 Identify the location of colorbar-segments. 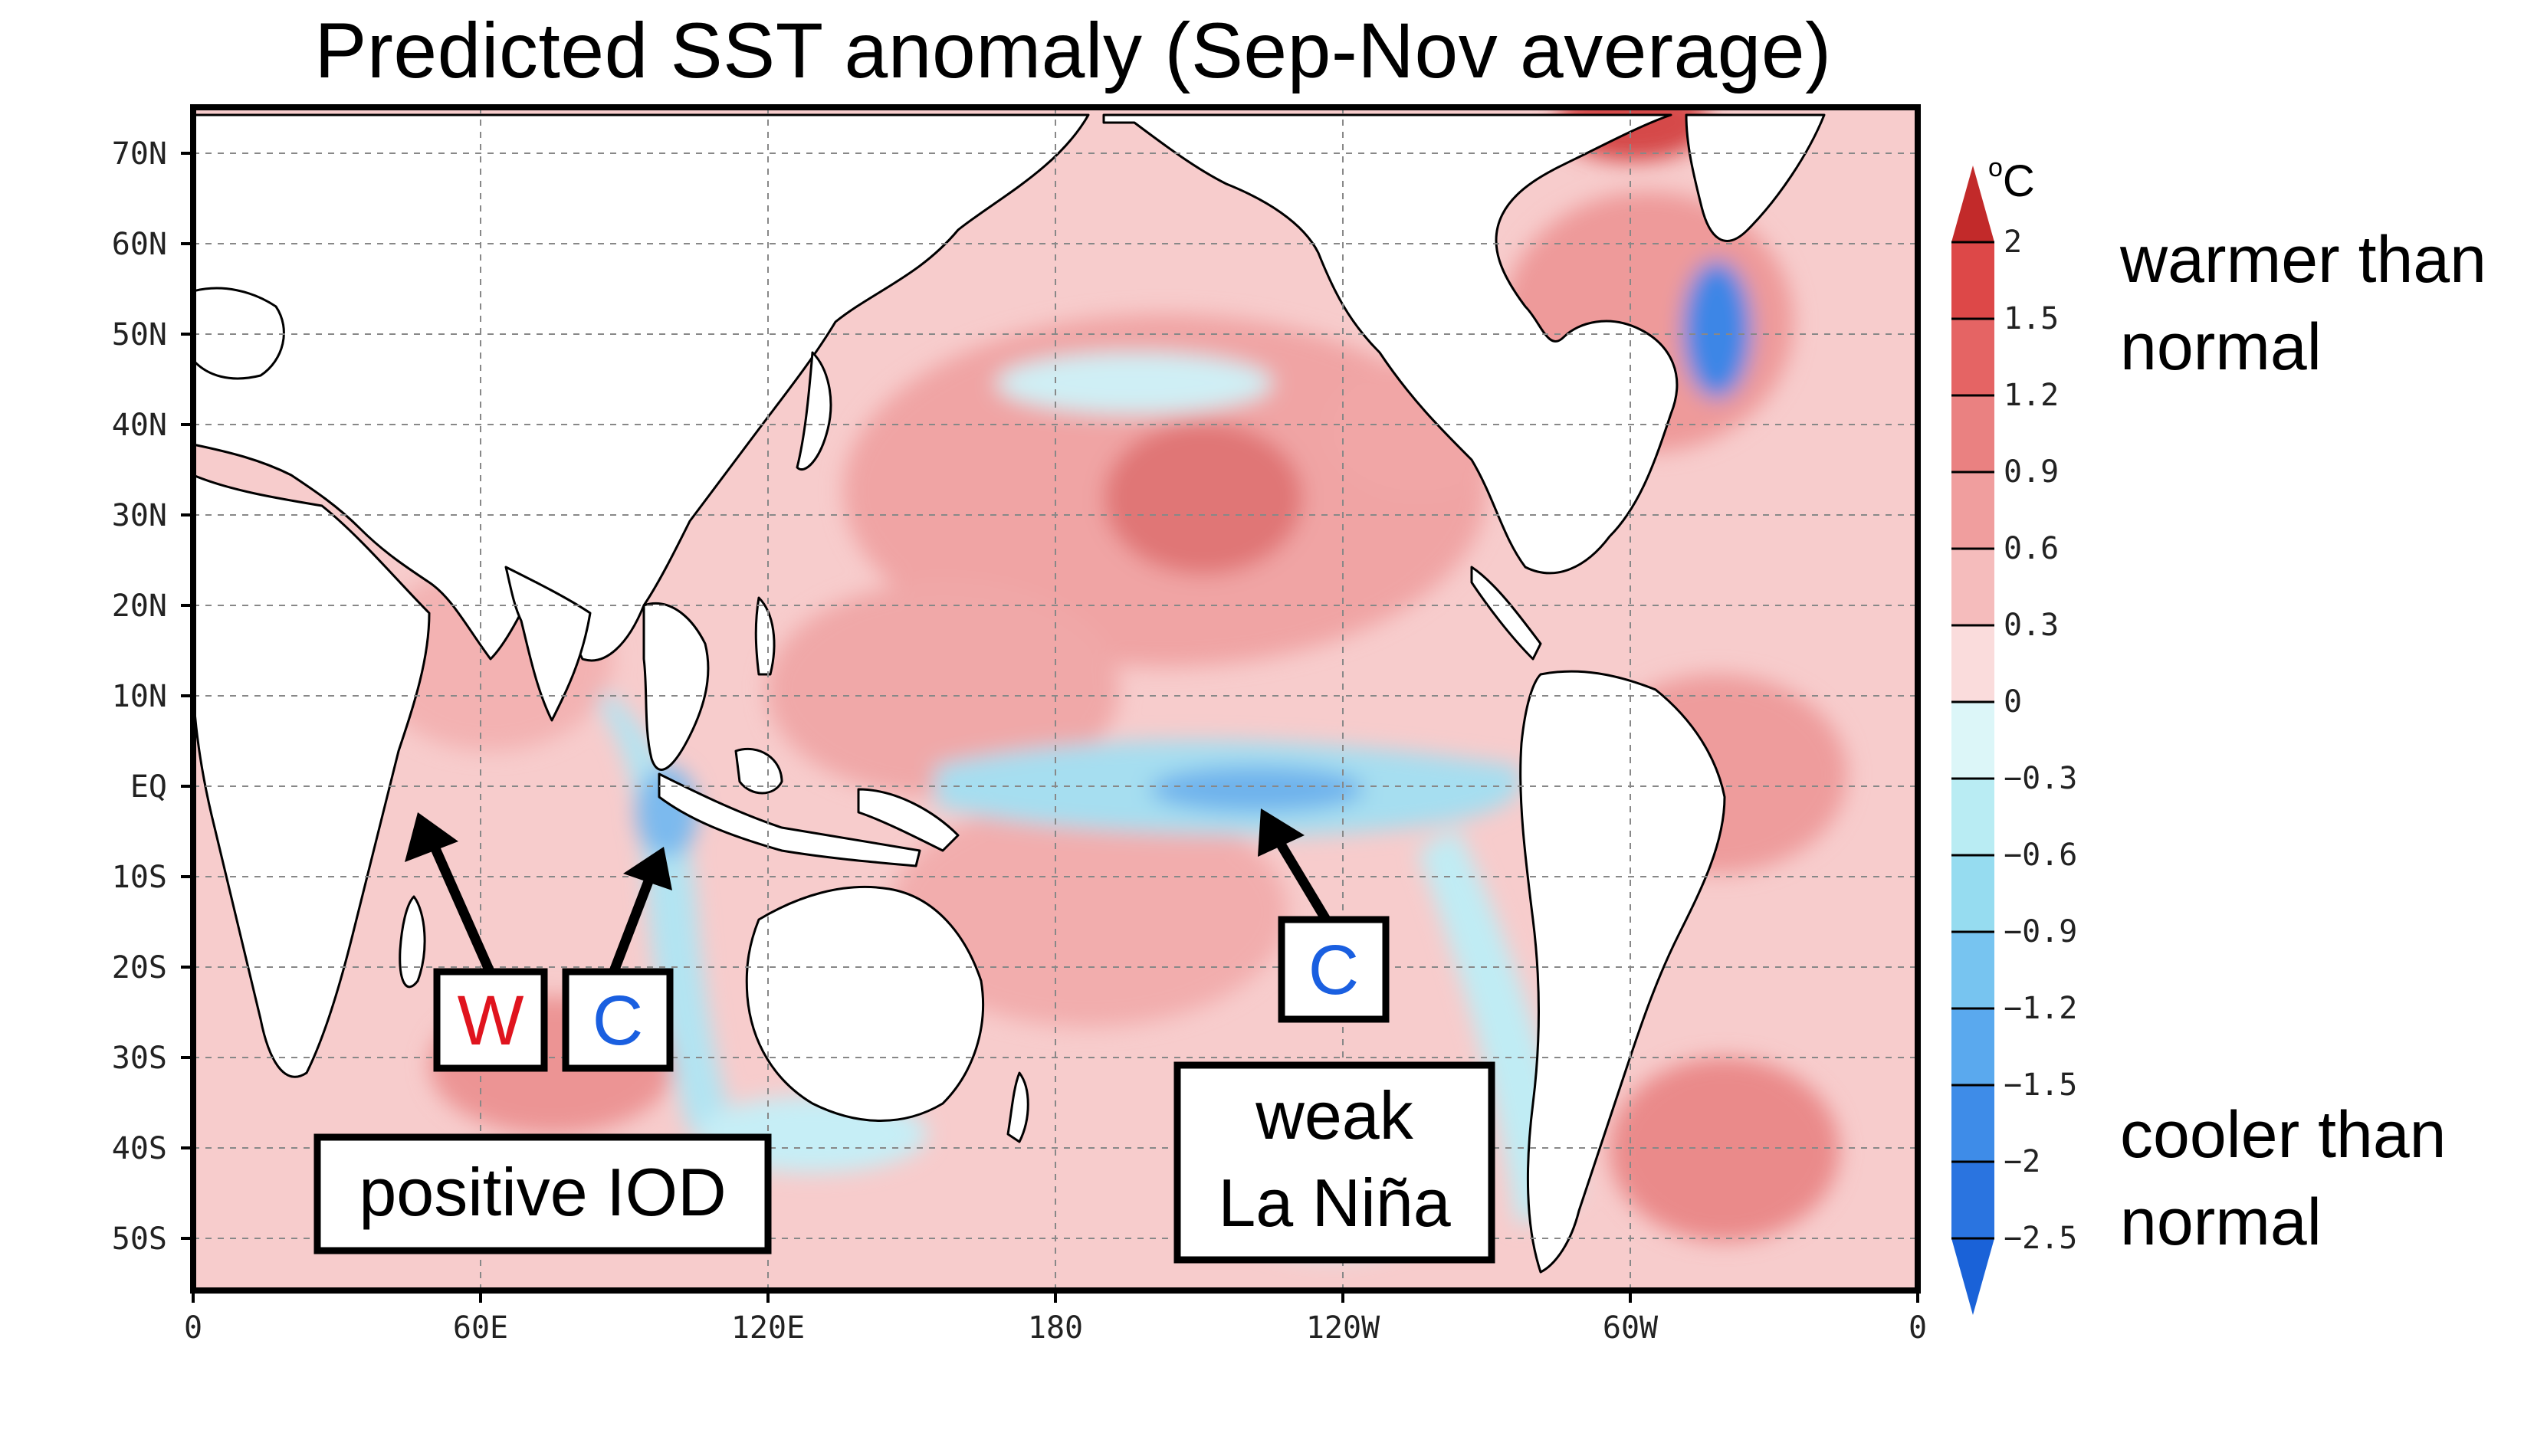
(1973, 740).